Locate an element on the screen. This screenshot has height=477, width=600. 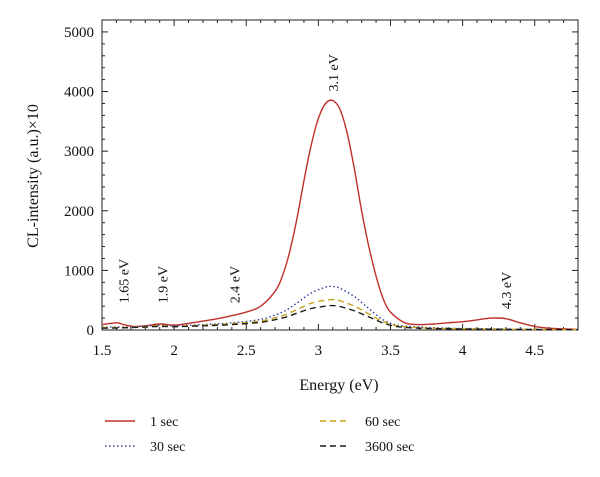
x-tick-label: 4.5 is located at coordinates (534, 351).